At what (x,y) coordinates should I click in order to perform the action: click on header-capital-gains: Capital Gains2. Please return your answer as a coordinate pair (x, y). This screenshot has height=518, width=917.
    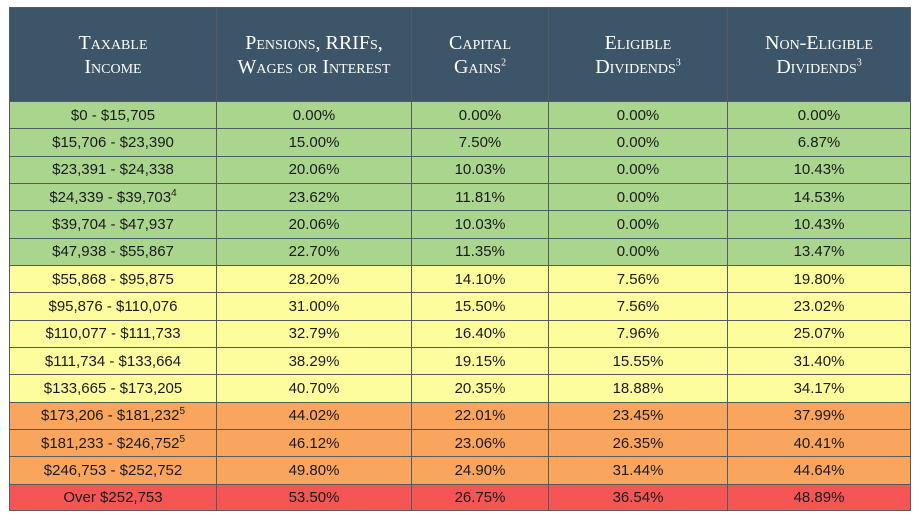
    Looking at the image, I should click on (480, 54).